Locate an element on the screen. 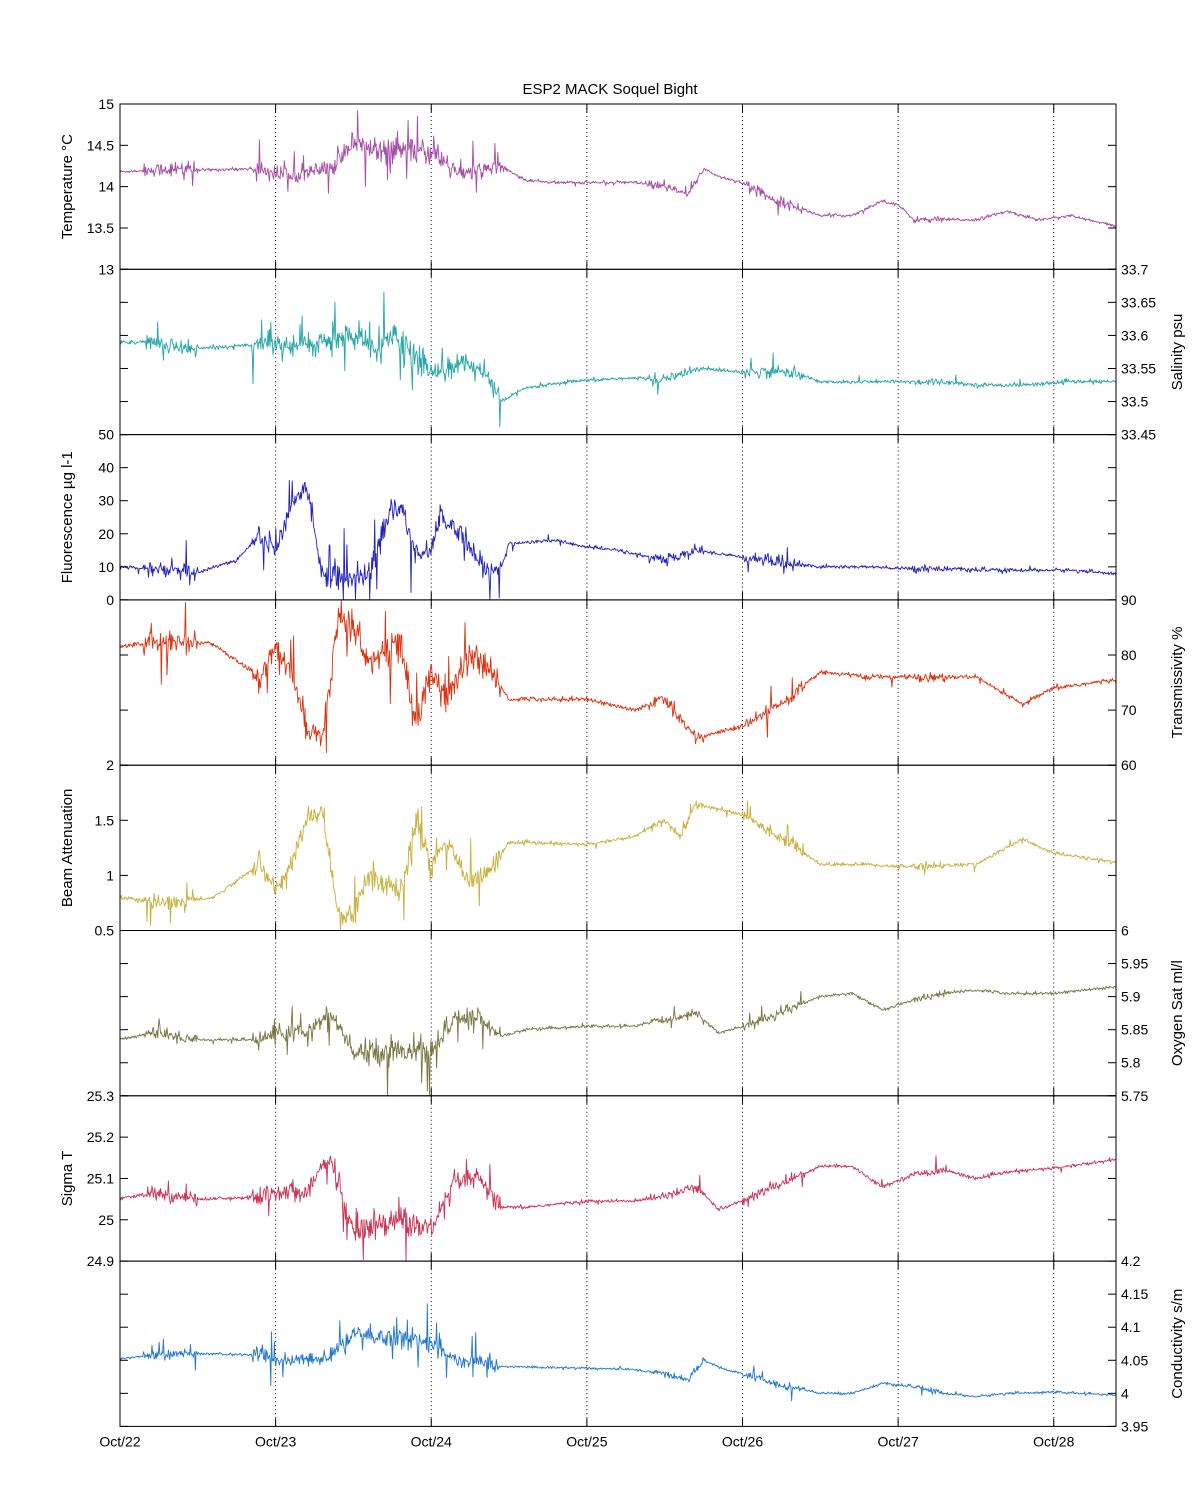 This screenshot has height=1501, width=1200. series-line-sigma_t is located at coordinates (618, 1208).